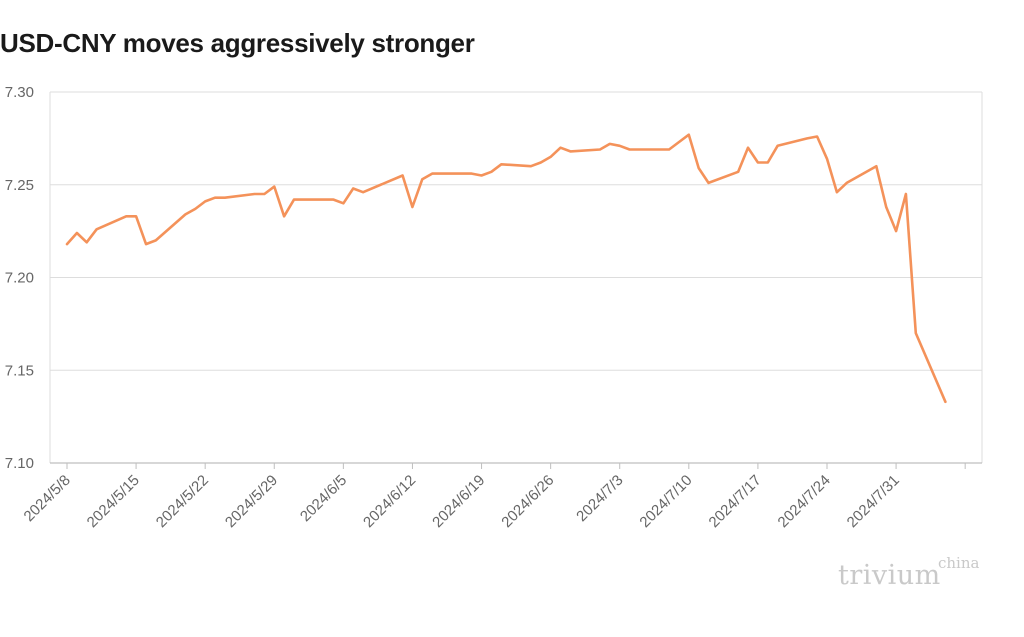  I want to click on x-tick-label: 2024/6/12, so click(389, 501).